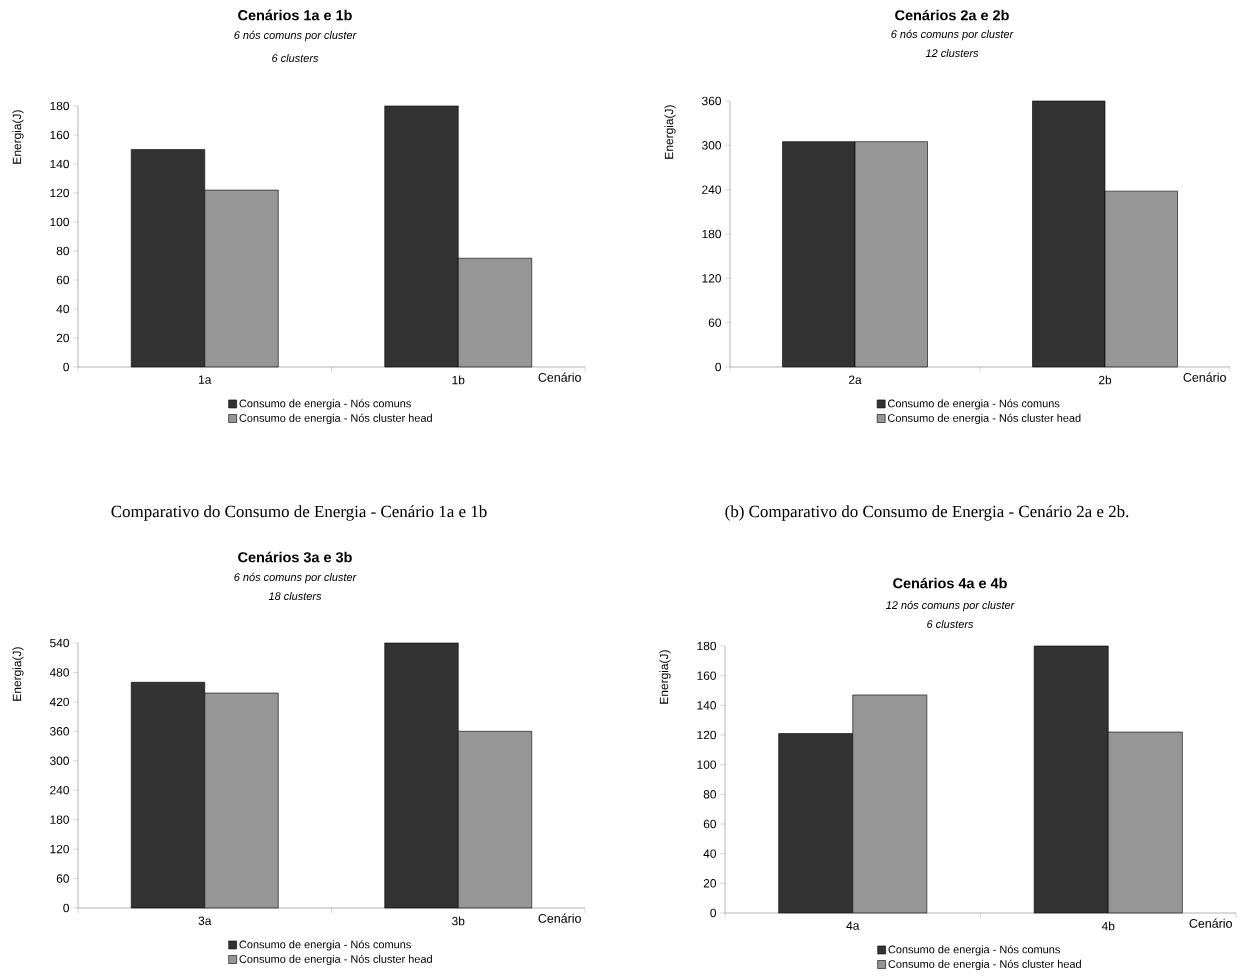 The height and width of the screenshot is (980, 1249). What do you see at coordinates (853, 925) in the screenshot?
I see `x-tick-label: 4a` at bounding box center [853, 925].